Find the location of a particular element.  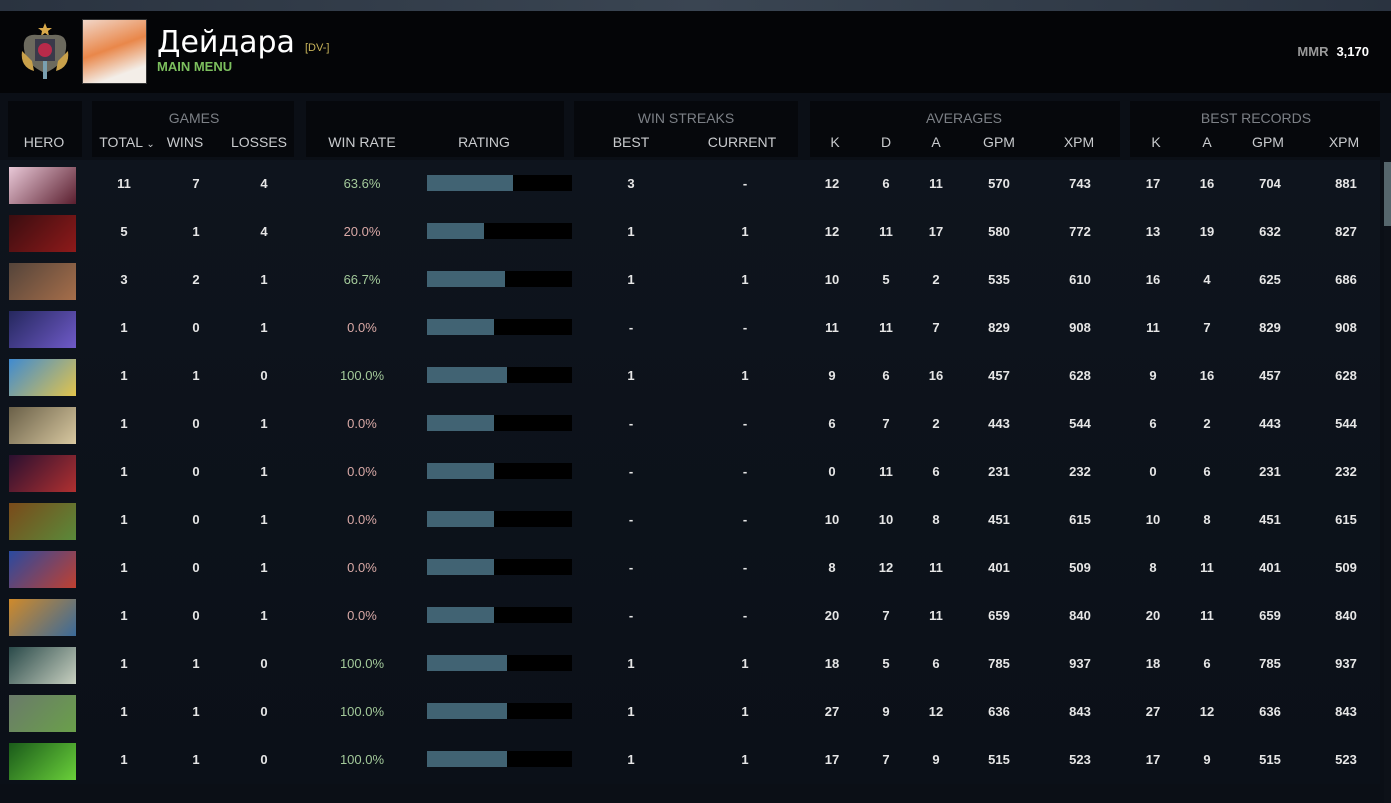

cell-wins: 0 is located at coordinates (196, 615).